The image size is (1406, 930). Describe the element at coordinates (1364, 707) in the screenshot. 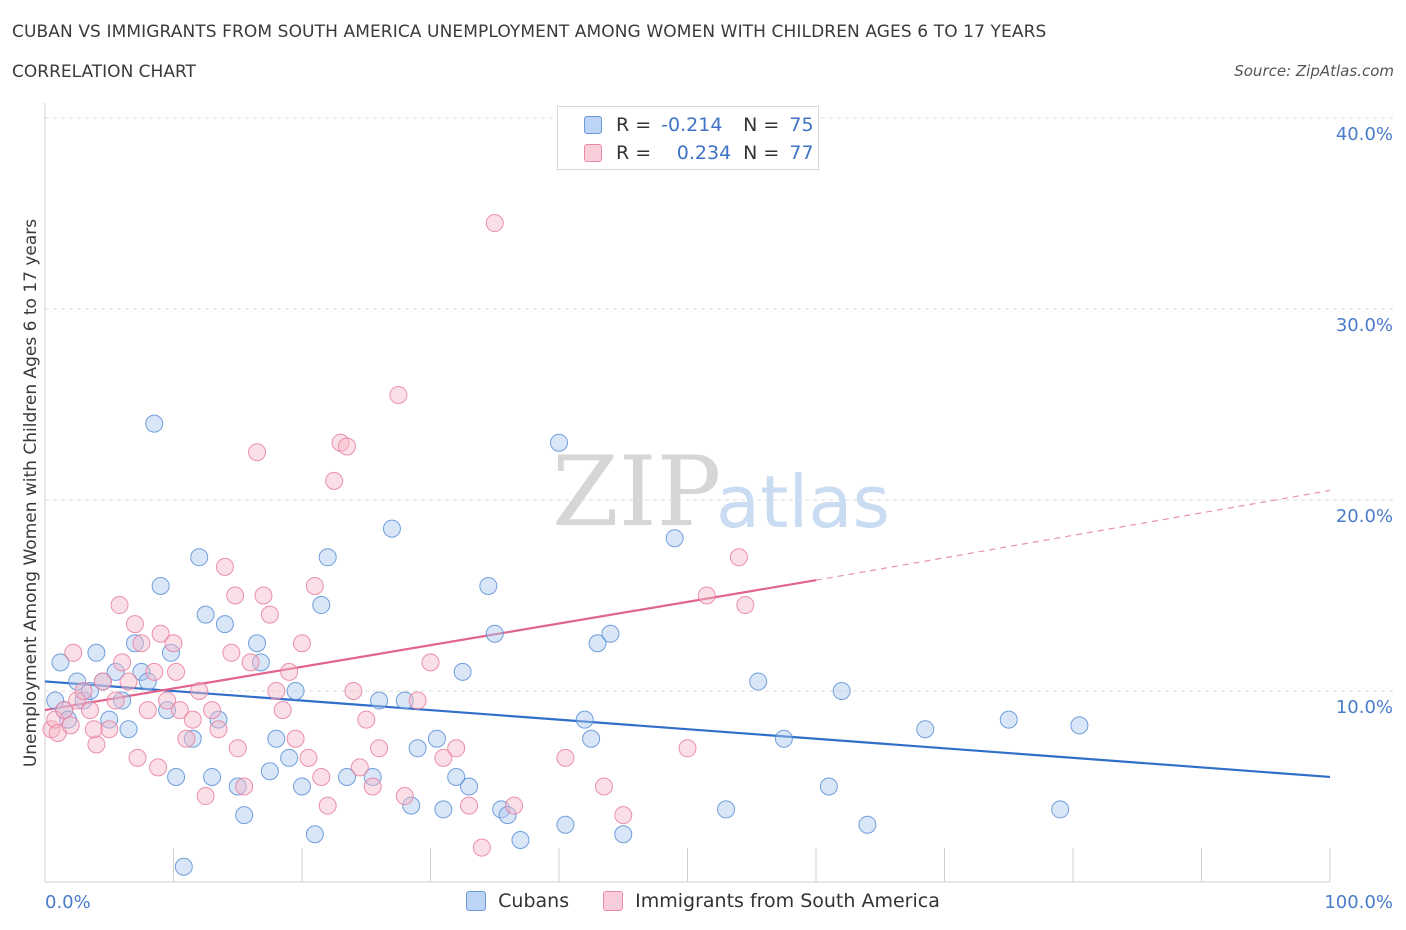

I see `y-tick-label: 10.0%` at that location.